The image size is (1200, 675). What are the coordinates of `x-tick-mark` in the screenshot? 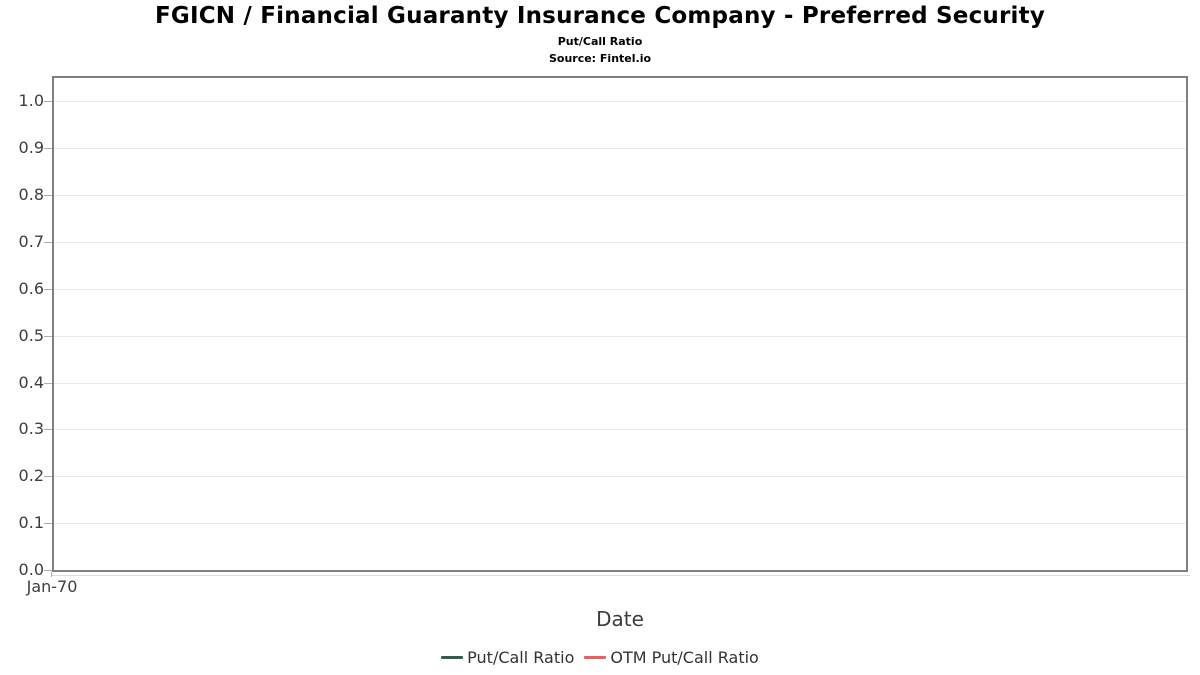 It's located at (51, 574).